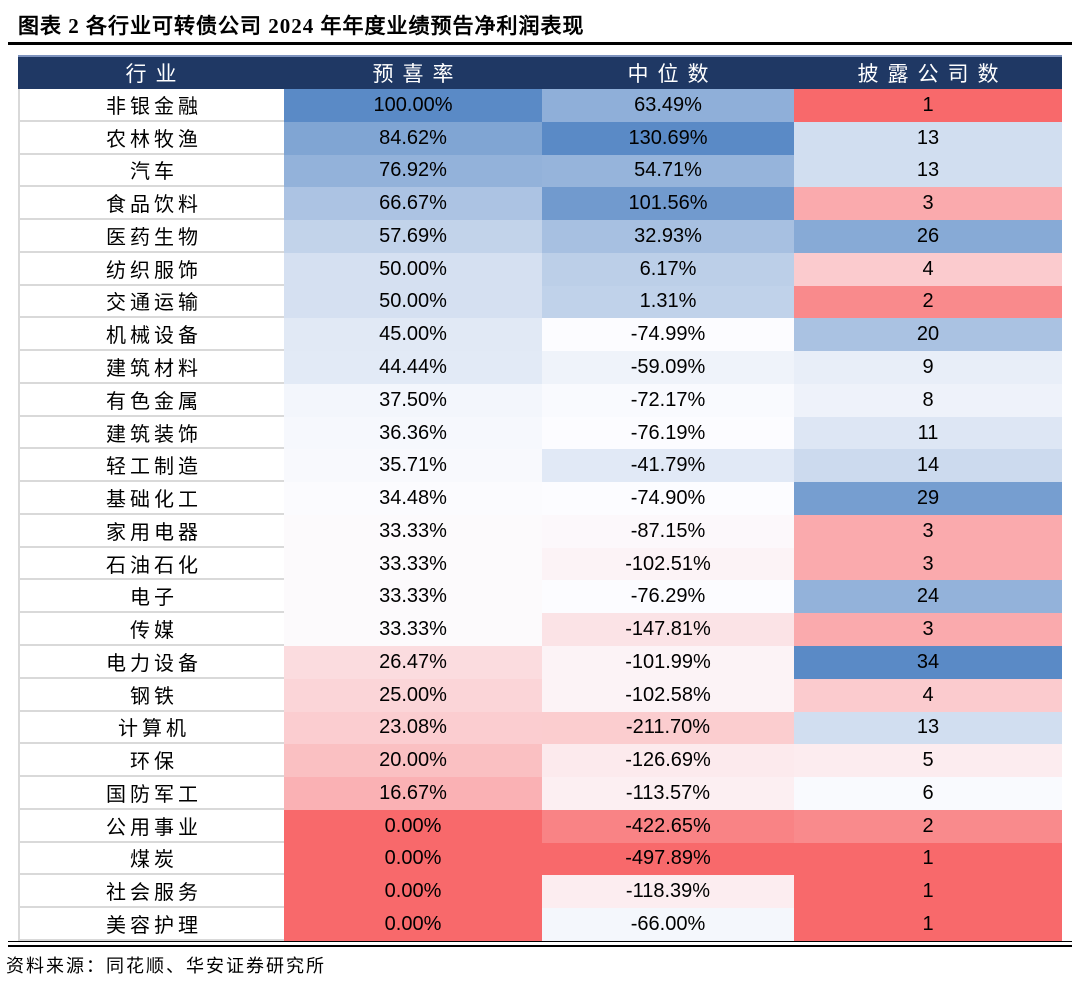  I want to click on median-cell: -422.65%, so click(668, 826).